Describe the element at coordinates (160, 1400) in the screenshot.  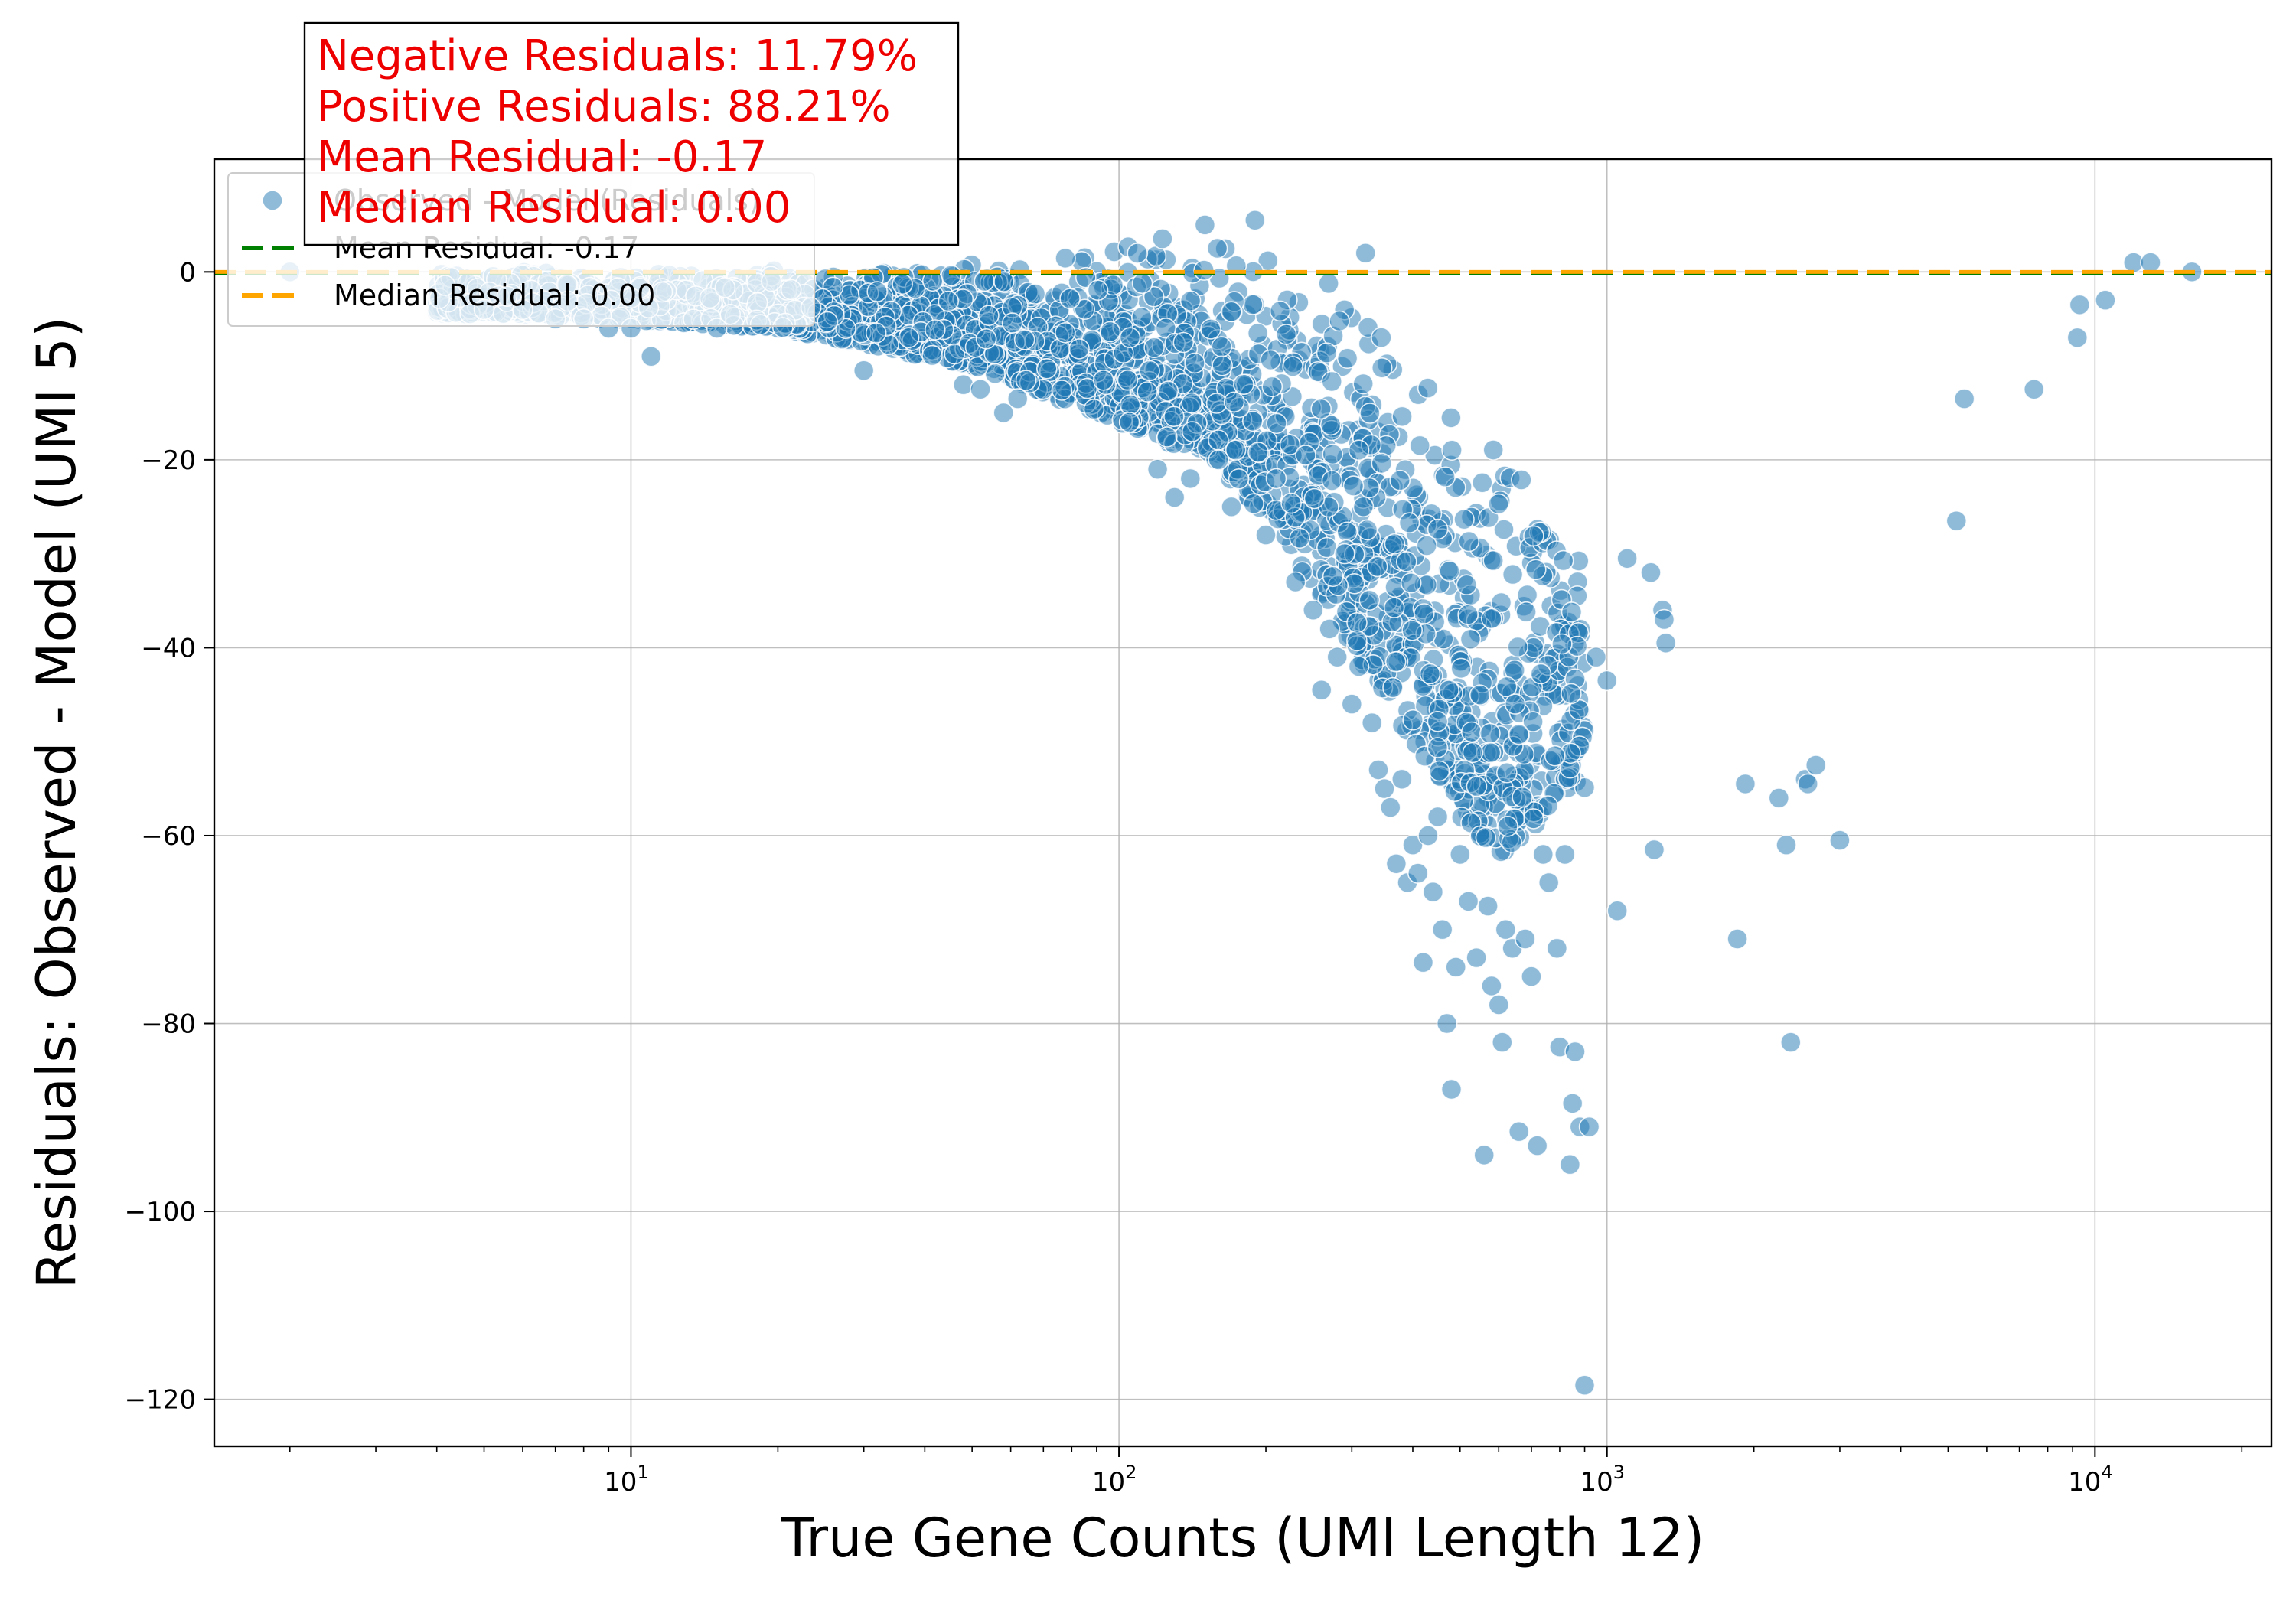
I see `y-tick-label: −120` at that location.